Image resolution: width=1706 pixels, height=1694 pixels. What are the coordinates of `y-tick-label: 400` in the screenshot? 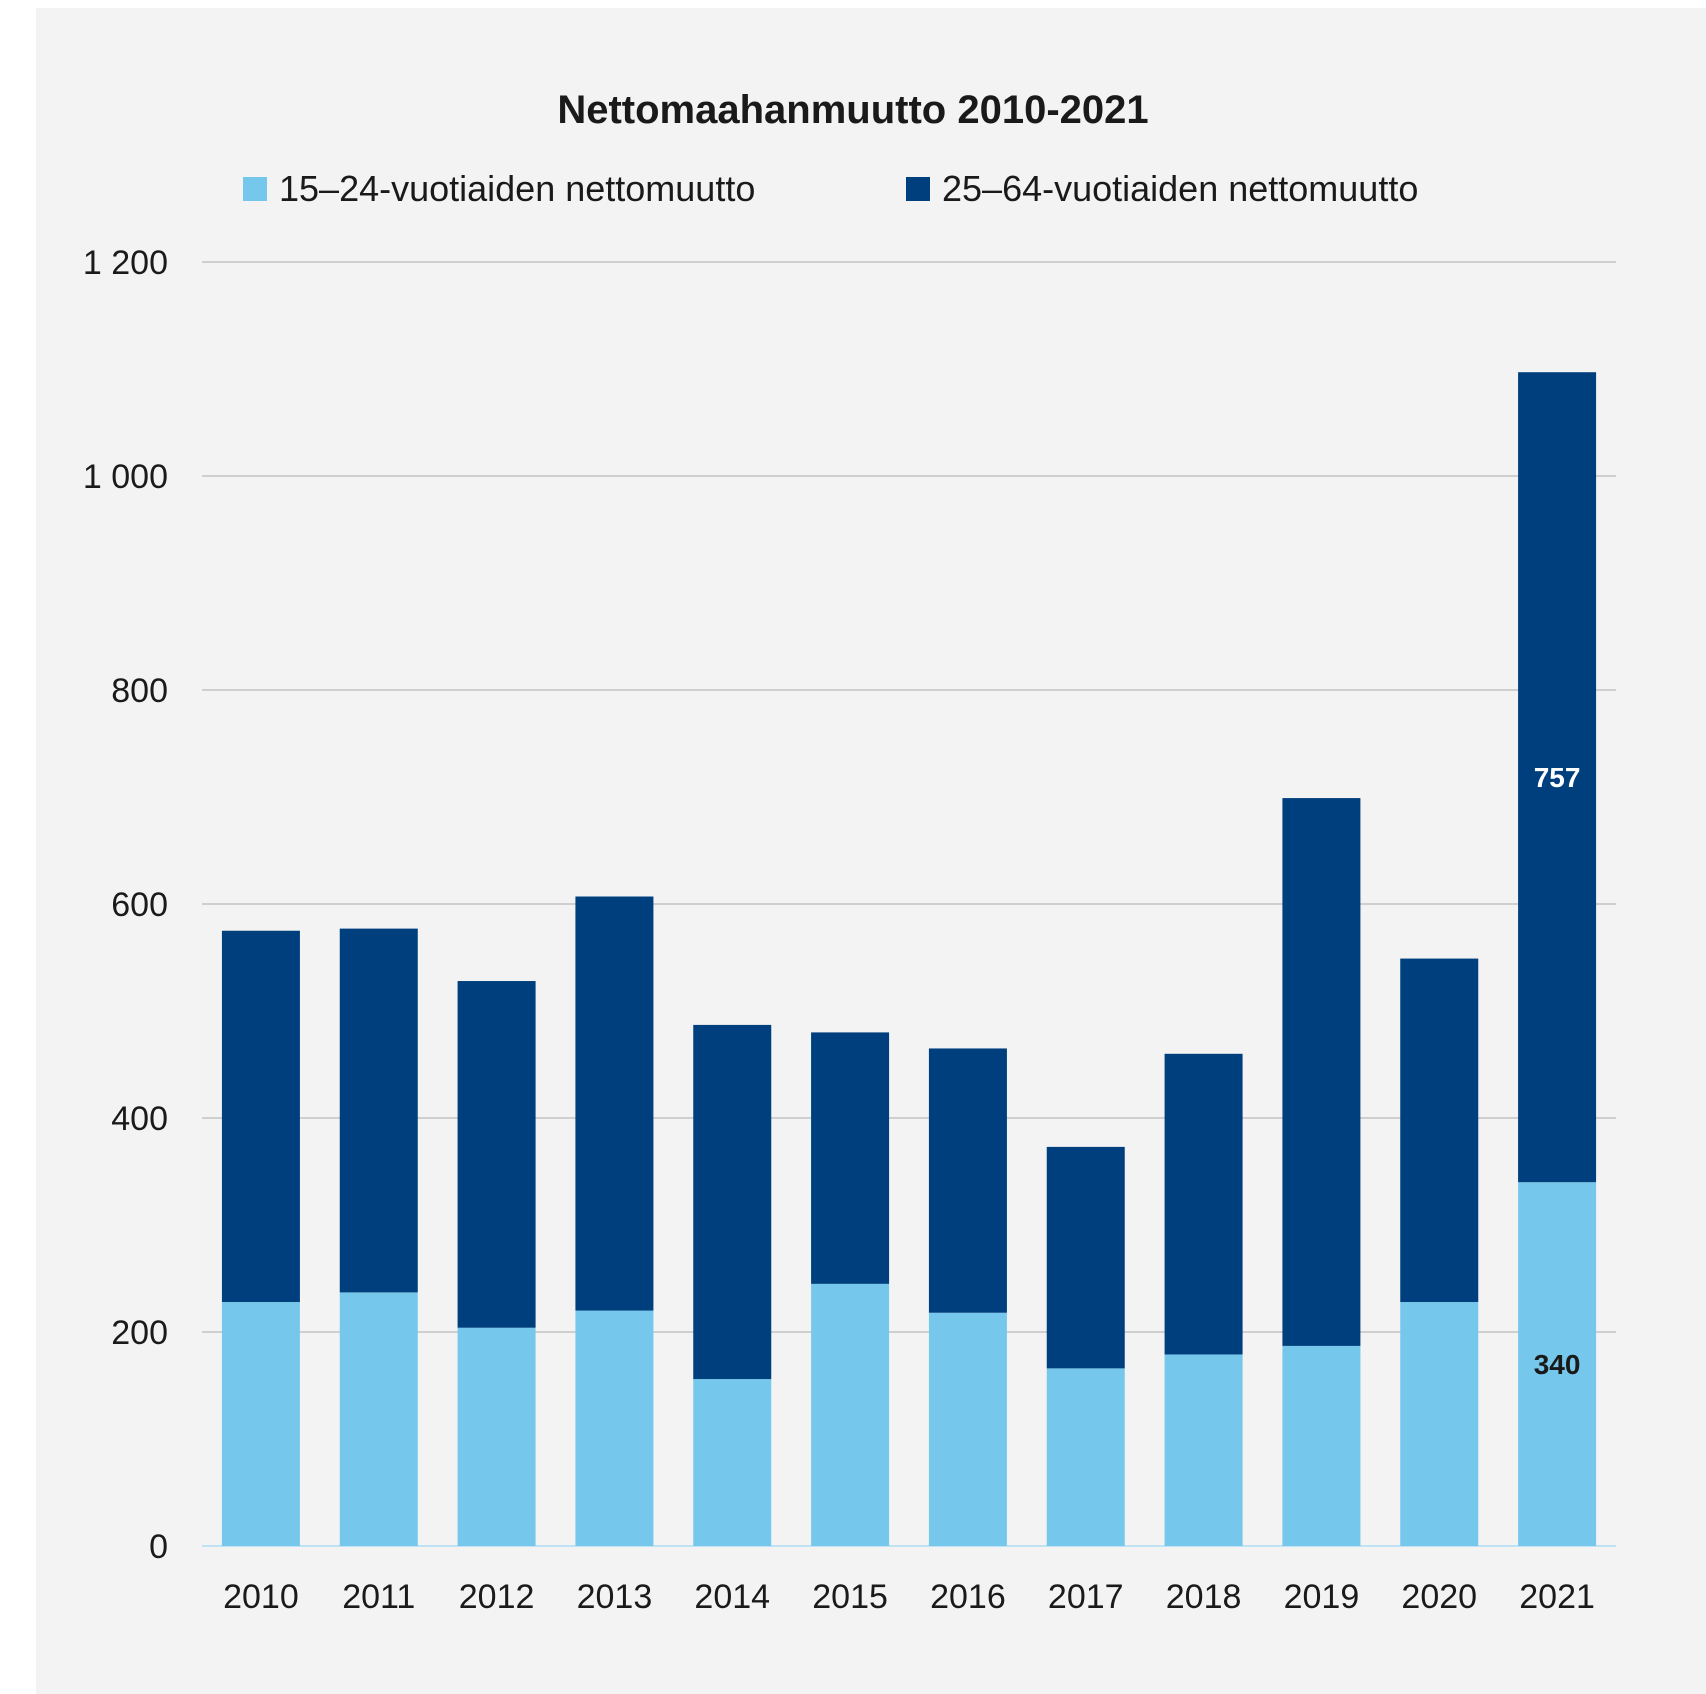 It's located at (139, 1119).